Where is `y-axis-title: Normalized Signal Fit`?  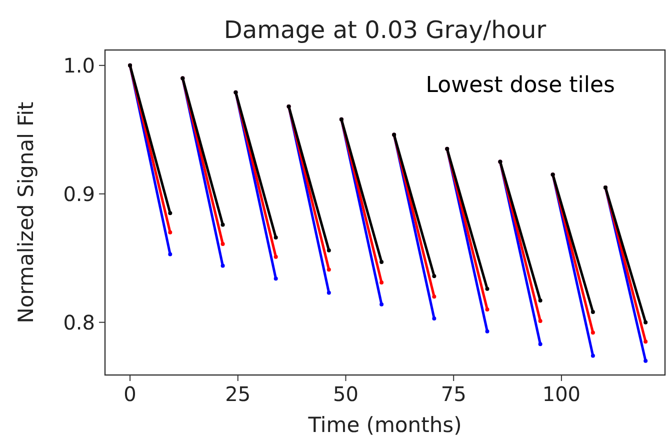 y-axis-title: Normalized Signal Fit is located at coordinates (26, 213).